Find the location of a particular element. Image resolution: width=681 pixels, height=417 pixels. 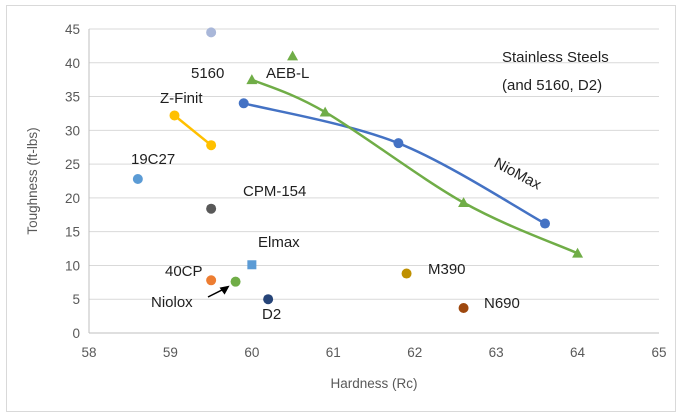

chart-annotation-line-1: Stainless Steels is located at coordinates (555, 57).